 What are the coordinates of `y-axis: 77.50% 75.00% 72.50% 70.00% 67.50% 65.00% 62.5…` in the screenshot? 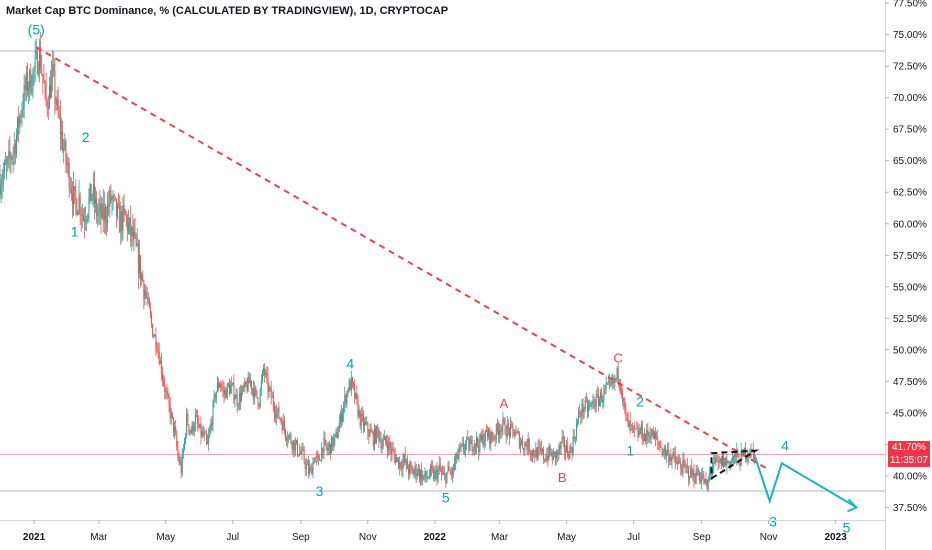 It's located at (906, 257).